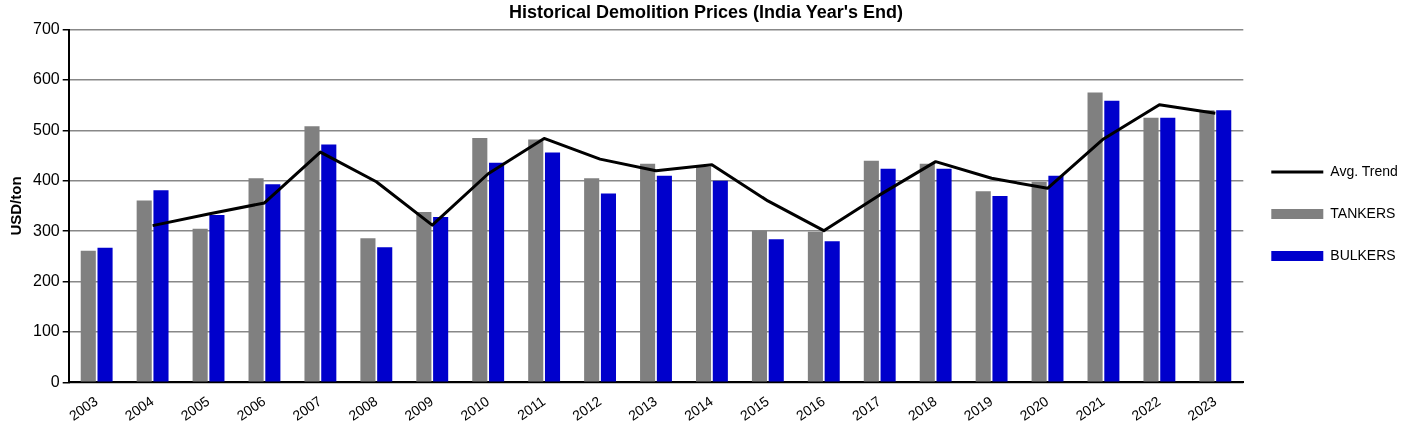 This screenshot has height=432, width=1418. I want to click on y-tick-label: 100, so click(46, 331).